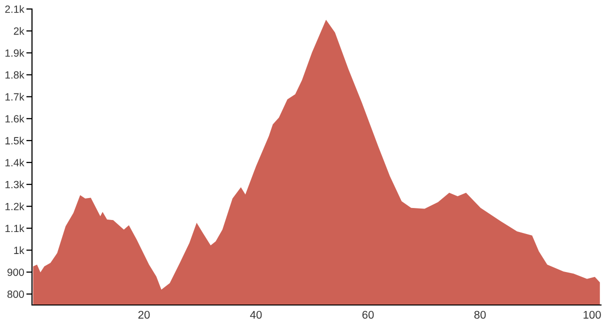  What do you see at coordinates (480, 314) in the screenshot?
I see `x-tick-label: 80` at bounding box center [480, 314].